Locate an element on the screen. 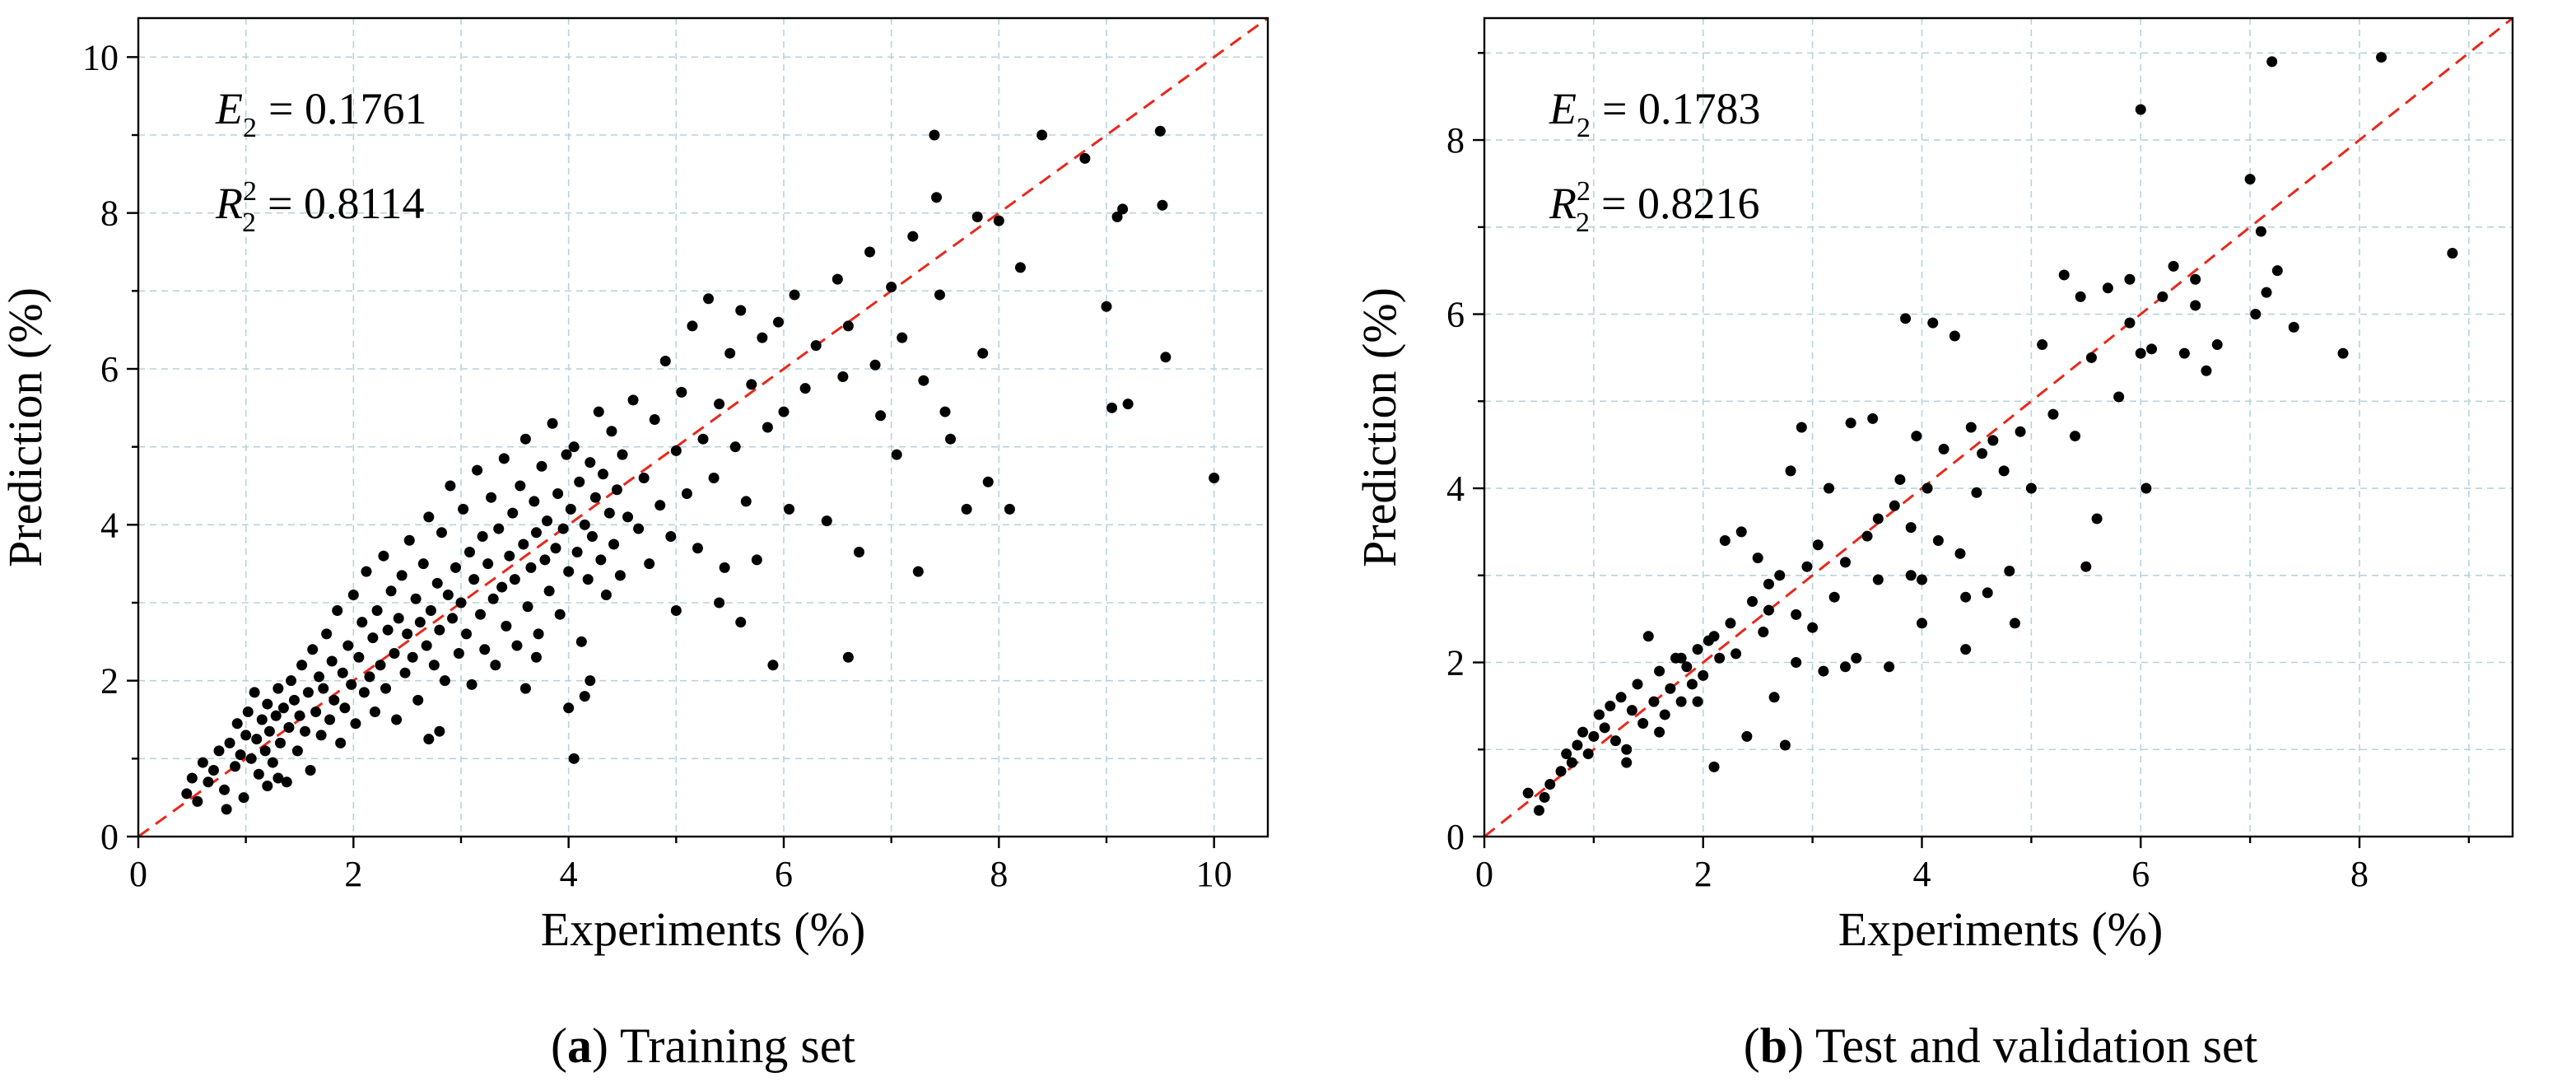  stat-superscript: 2 is located at coordinates (1584, 191).